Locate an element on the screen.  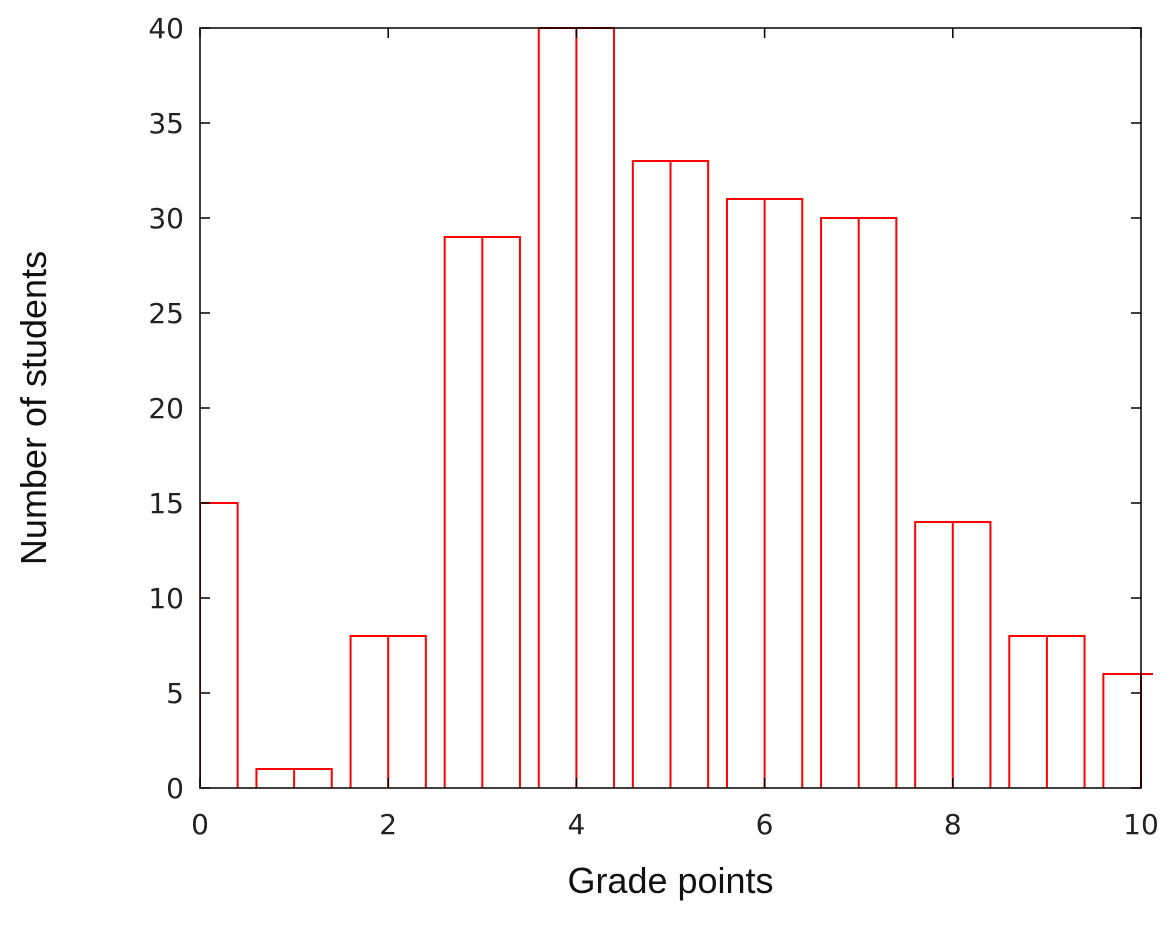
x-tick-label: 2 is located at coordinates (388, 824).